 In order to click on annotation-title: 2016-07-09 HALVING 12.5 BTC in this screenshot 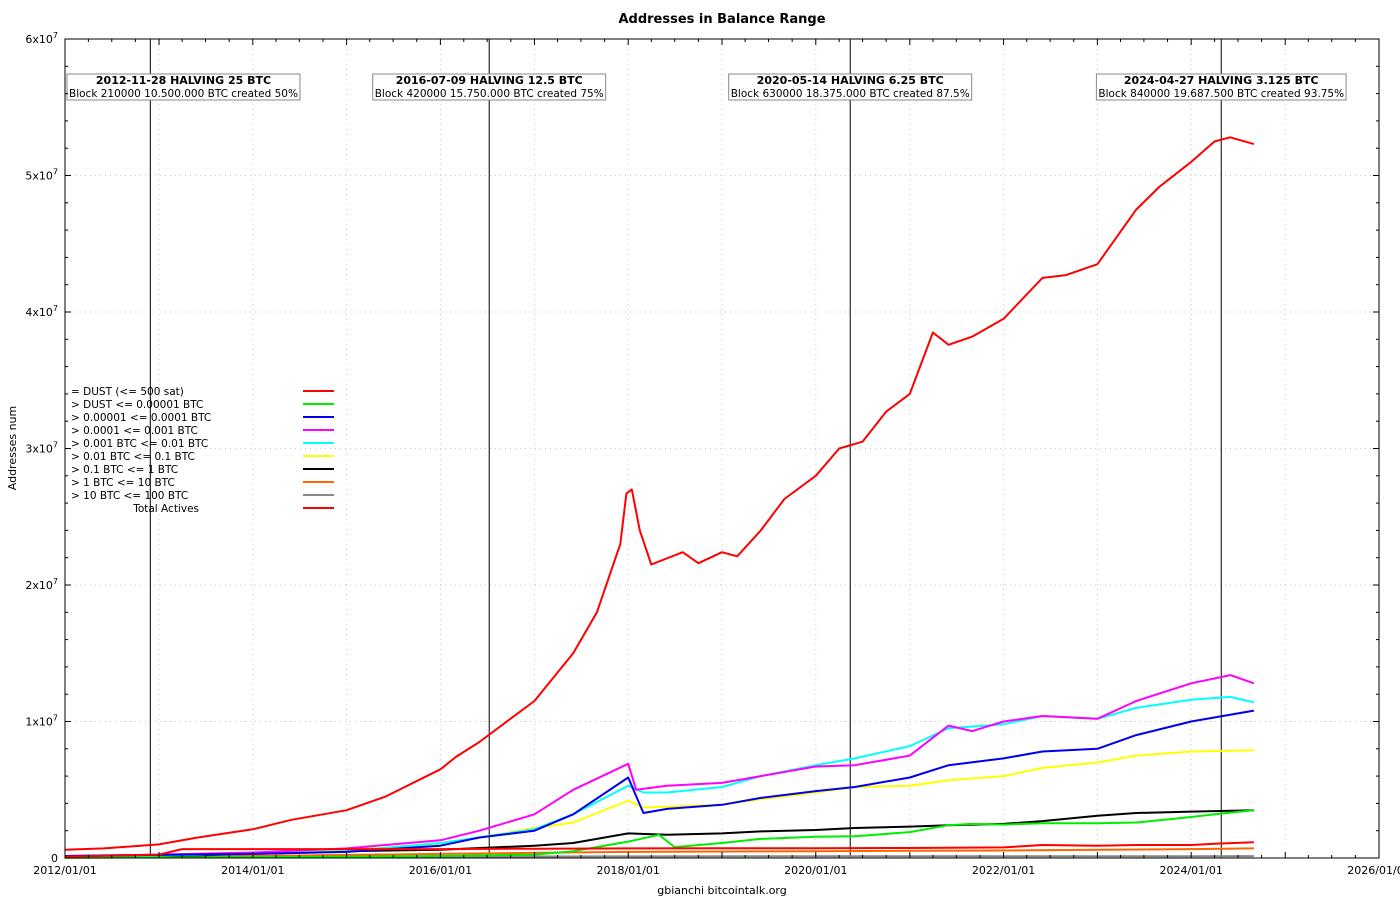, I will do `click(489, 80)`.